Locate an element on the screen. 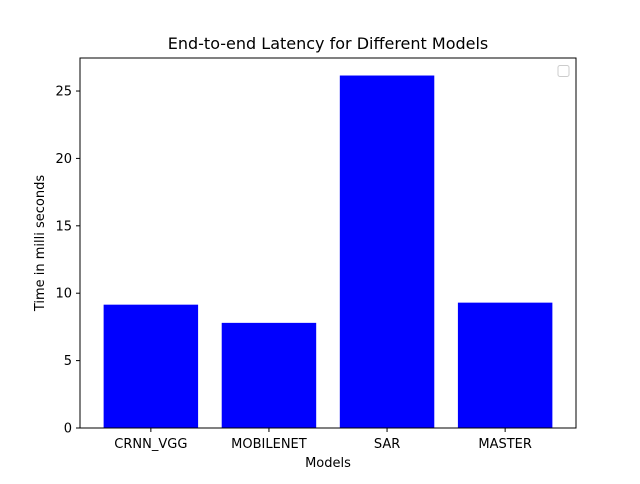 This screenshot has height=484, width=640. y-axis: 0 5 10 15 20 25 is located at coordinates (67, 261).